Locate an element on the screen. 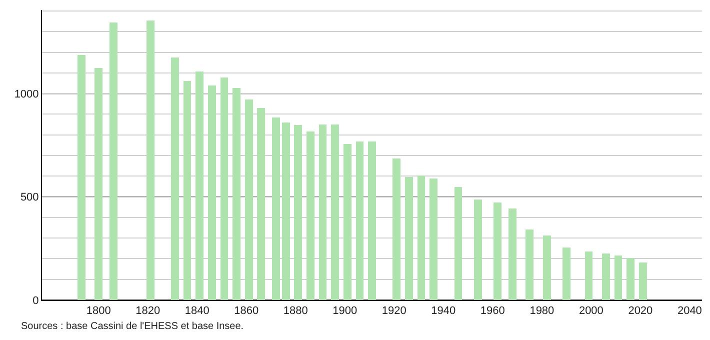 The width and height of the screenshot is (710, 340). x-tick-label: 1800 is located at coordinates (98, 311).